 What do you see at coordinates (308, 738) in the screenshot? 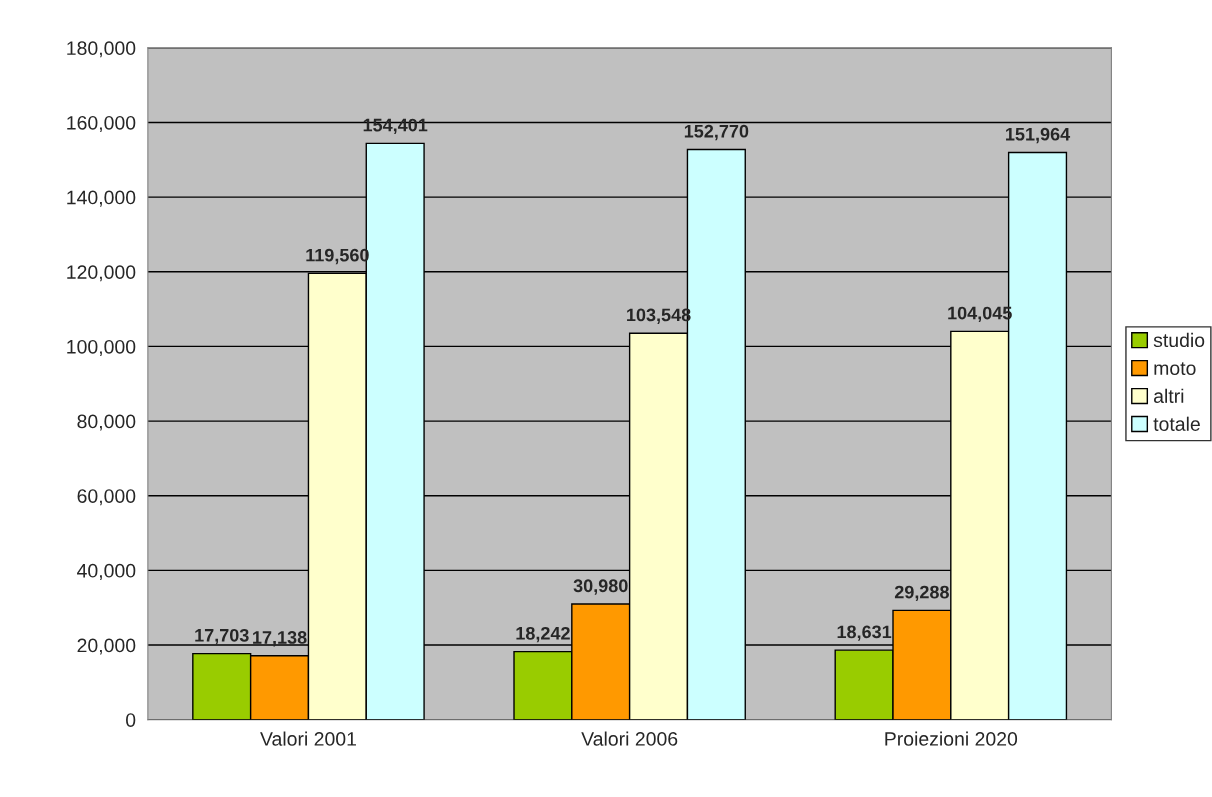
I see `x-tick-label: Valori 2001` at bounding box center [308, 738].